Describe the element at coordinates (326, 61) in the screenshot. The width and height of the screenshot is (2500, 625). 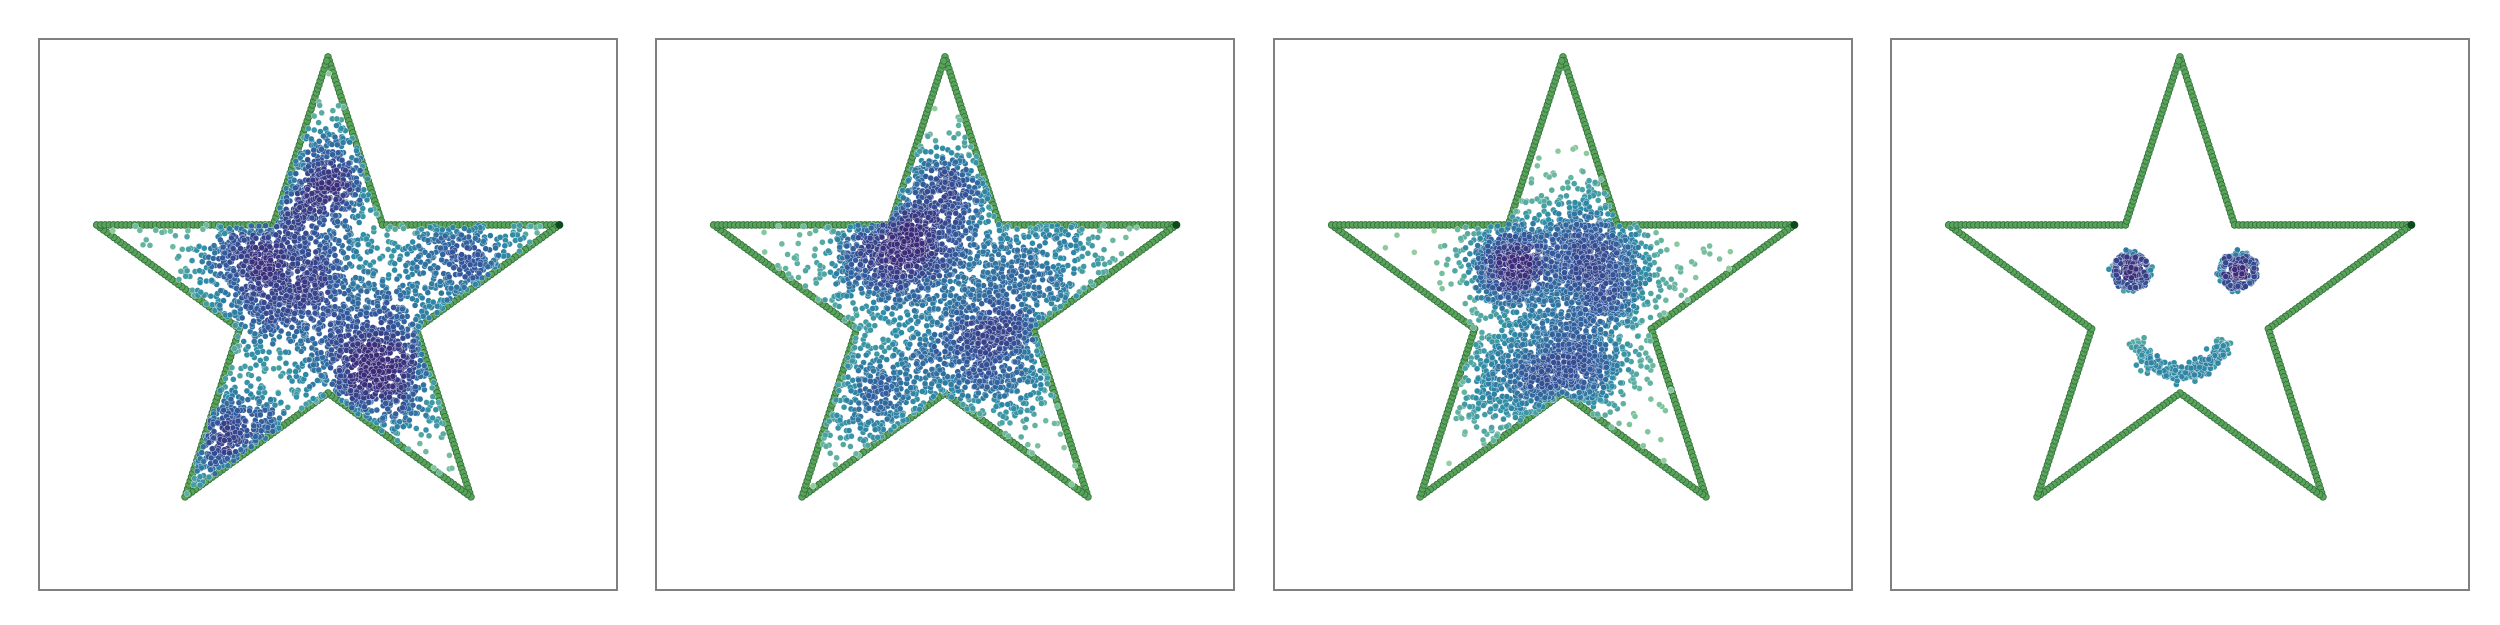
I see `boundary-marker` at that location.